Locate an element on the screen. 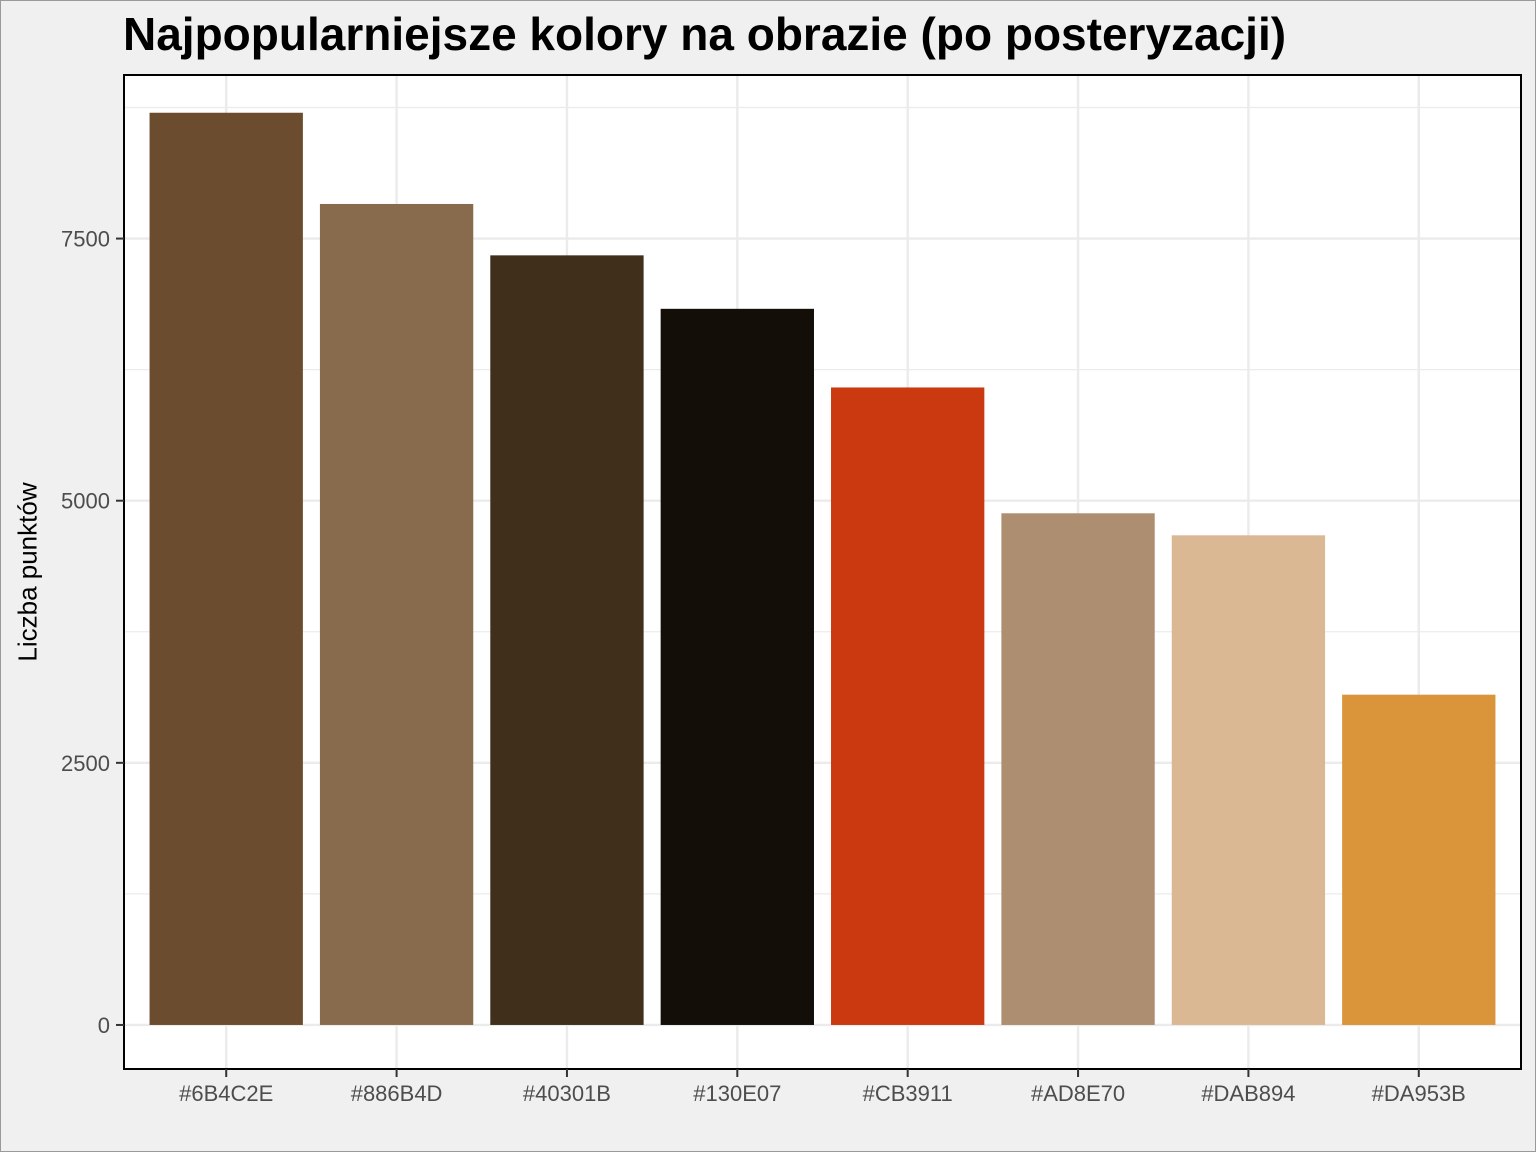 The height and width of the screenshot is (1152, 1536). y-tick-label: 2500 is located at coordinates (85, 763).